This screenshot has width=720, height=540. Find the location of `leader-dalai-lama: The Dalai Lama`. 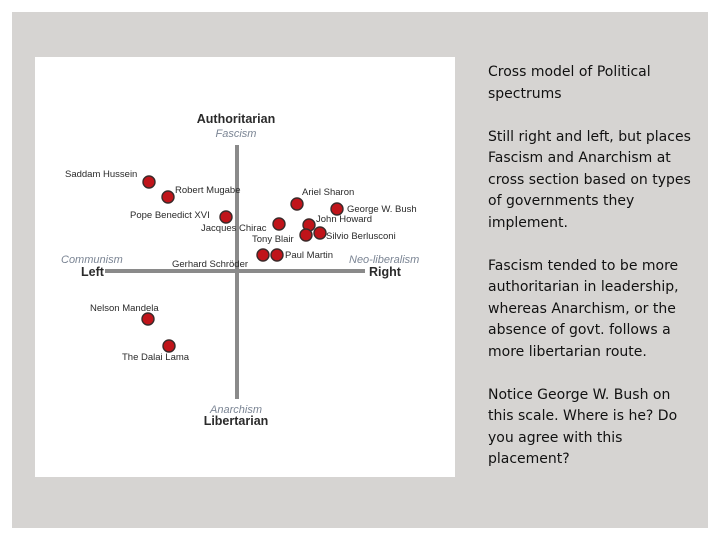

leader-dalai-lama: The Dalai Lama is located at coordinates (156, 351).